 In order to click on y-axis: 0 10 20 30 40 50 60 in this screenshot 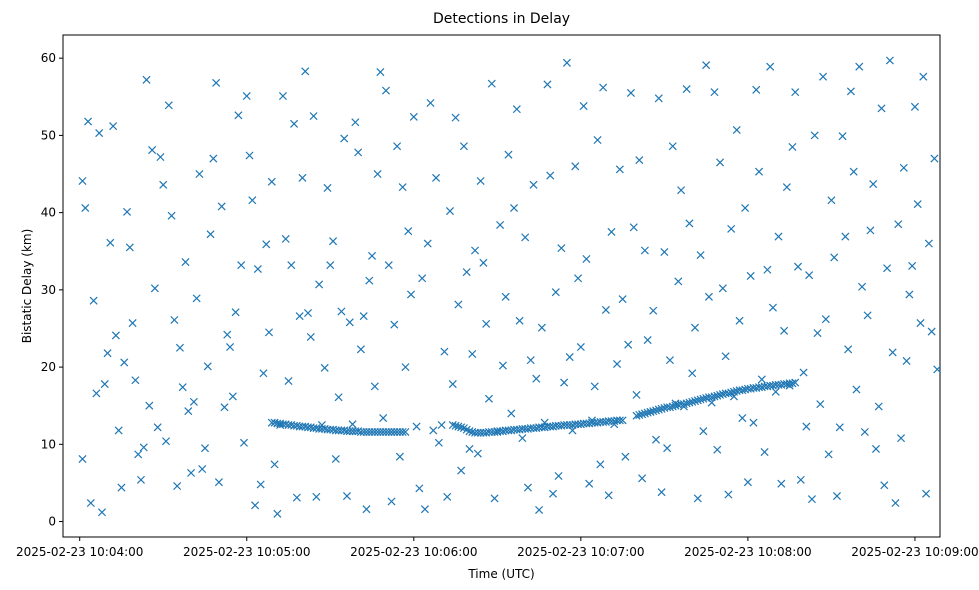, I will do `click(52, 290)`.